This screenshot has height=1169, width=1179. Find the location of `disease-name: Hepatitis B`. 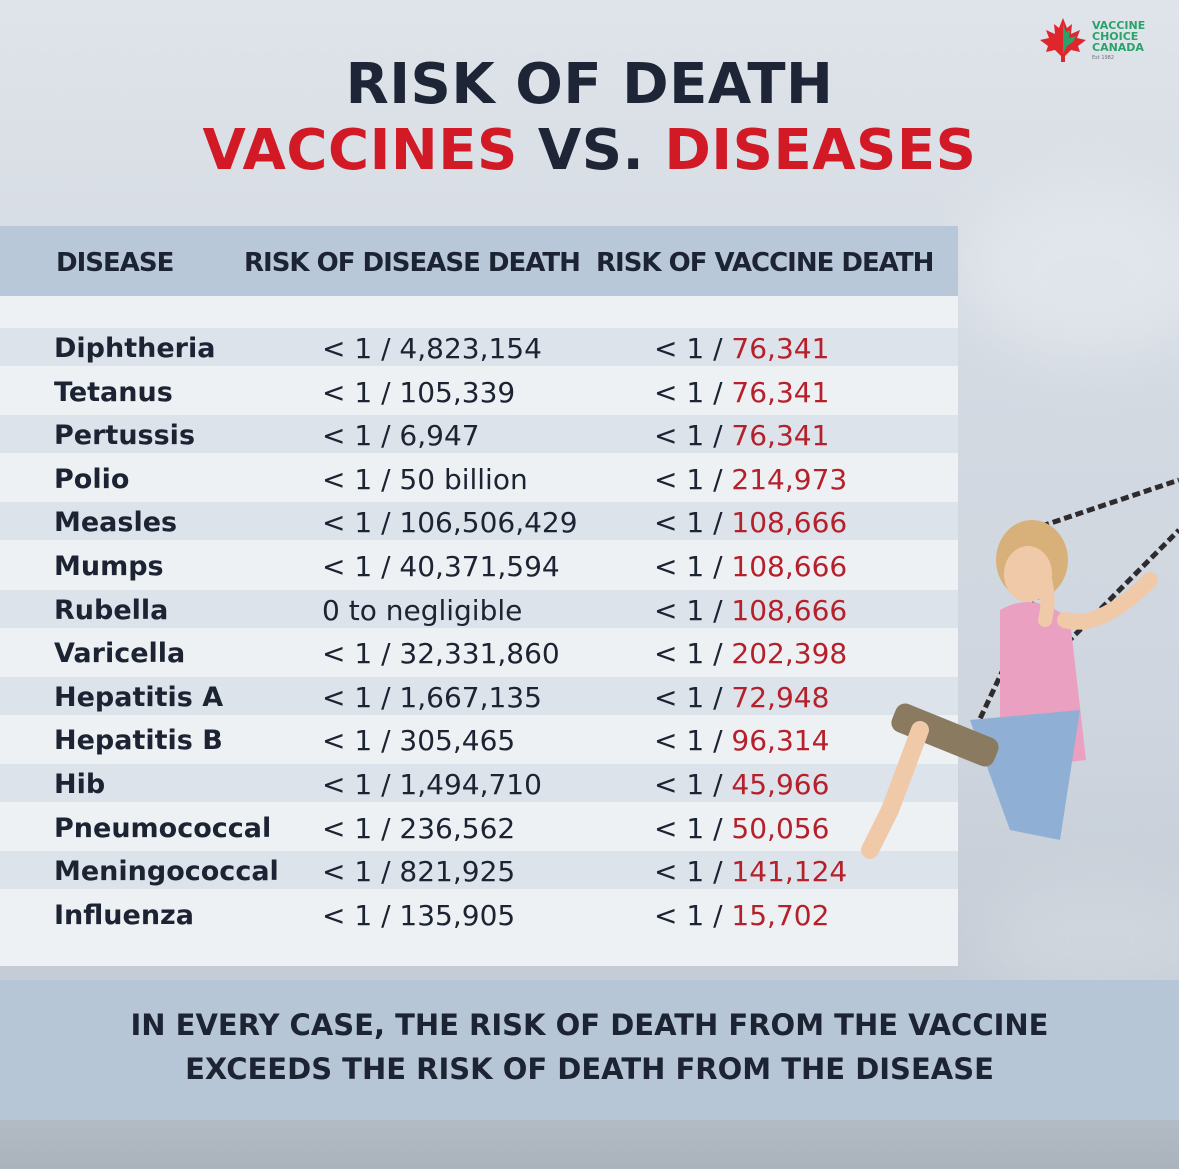

disease-name: Hepatitis B is located at coordinates (138, 741).